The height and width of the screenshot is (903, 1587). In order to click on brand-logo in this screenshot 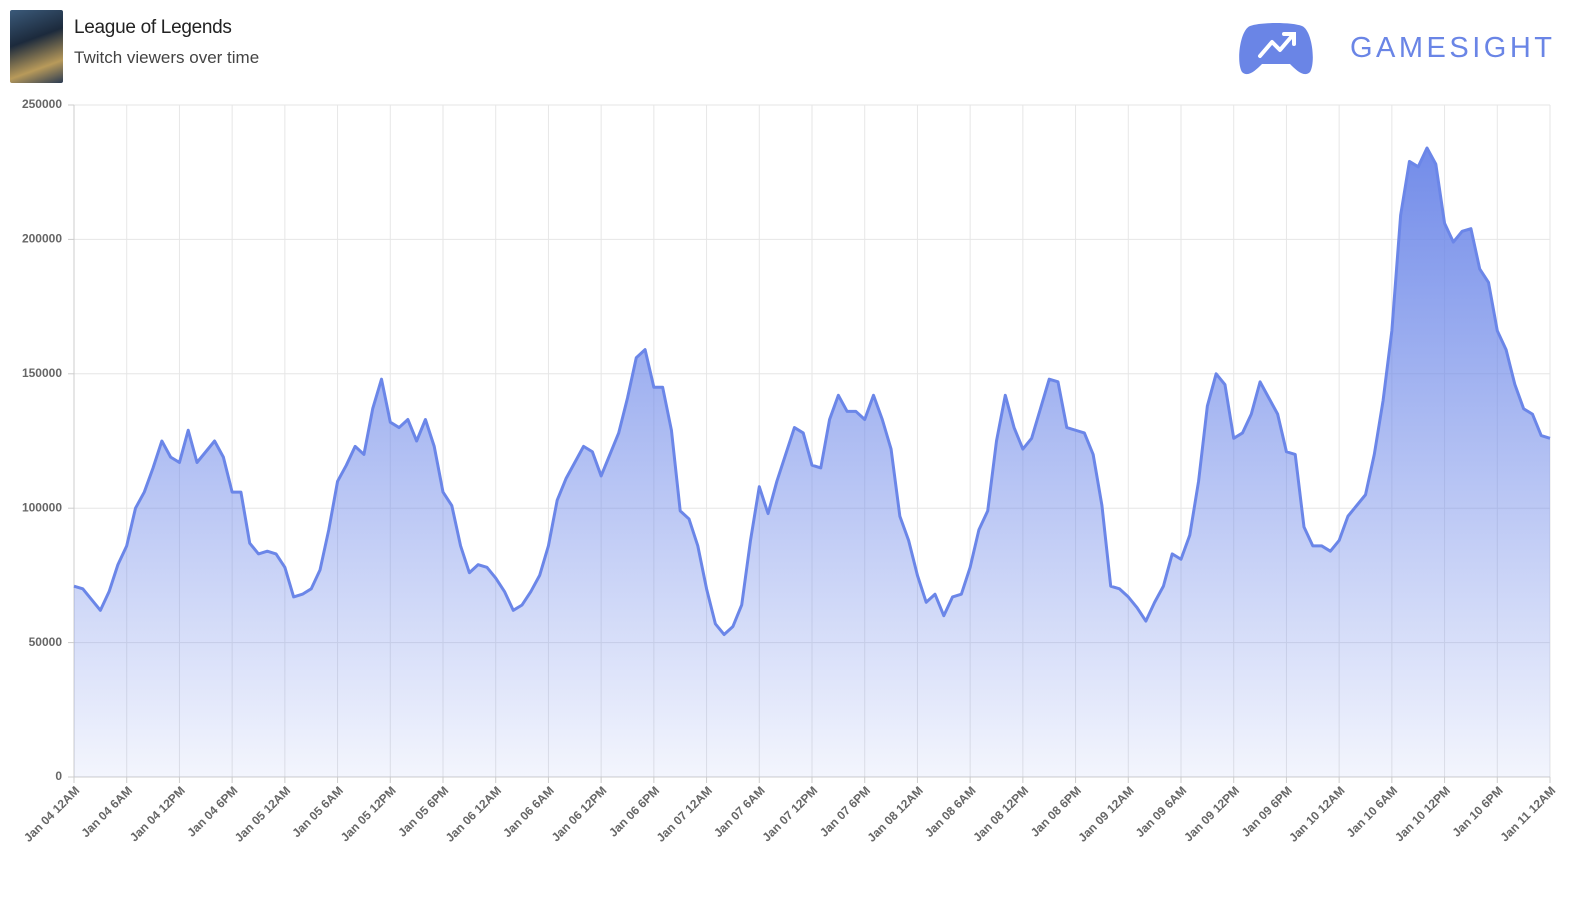, I will do `click(1276, 49)`.